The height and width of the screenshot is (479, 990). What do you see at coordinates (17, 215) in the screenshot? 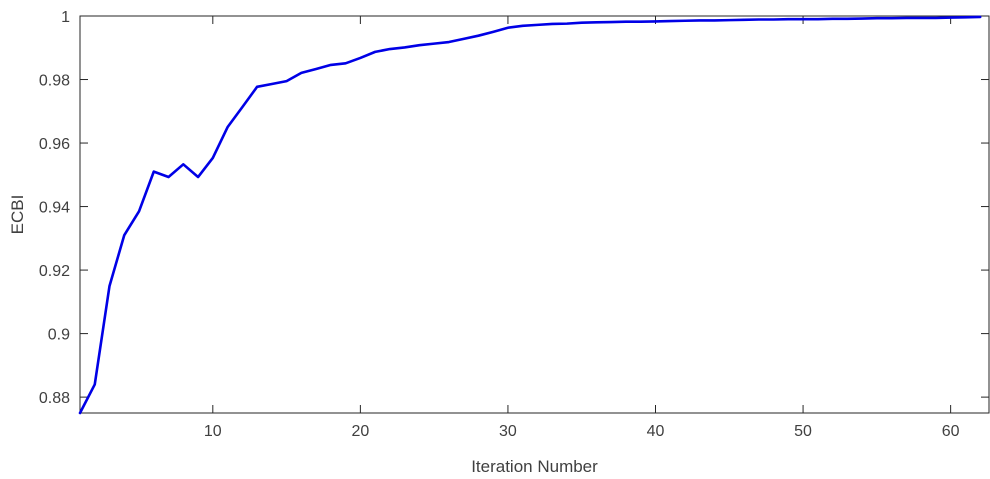
I see `y-axis-label: ECBI` at bounding box center [17, 215].